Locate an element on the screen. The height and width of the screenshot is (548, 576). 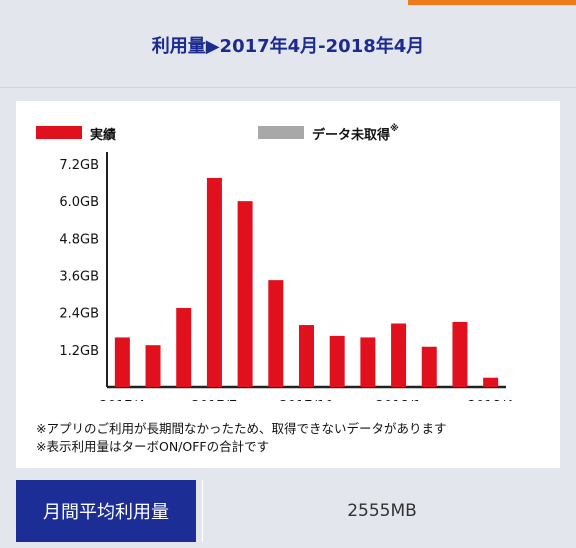
legend-missing-label: データ未取得※ is located at coordinates (355, 133).